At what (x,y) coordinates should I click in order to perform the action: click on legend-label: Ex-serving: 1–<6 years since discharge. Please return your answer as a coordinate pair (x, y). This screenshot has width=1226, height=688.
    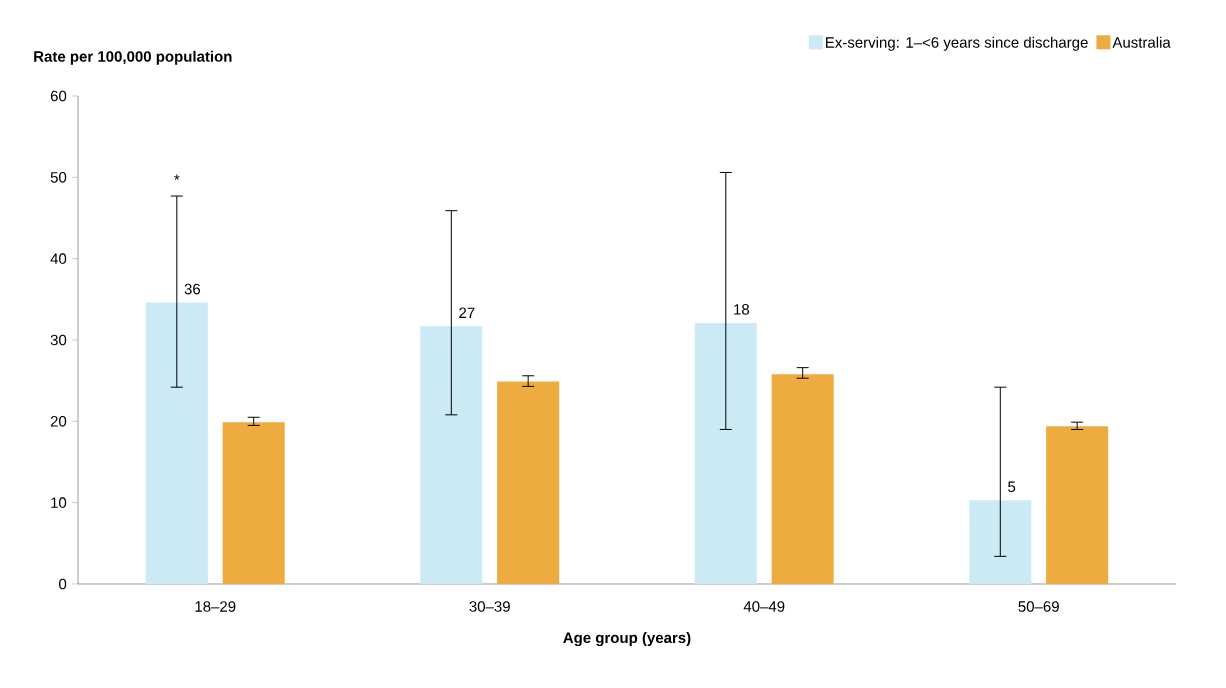
    Looking at the image, I should click on (957, 43).